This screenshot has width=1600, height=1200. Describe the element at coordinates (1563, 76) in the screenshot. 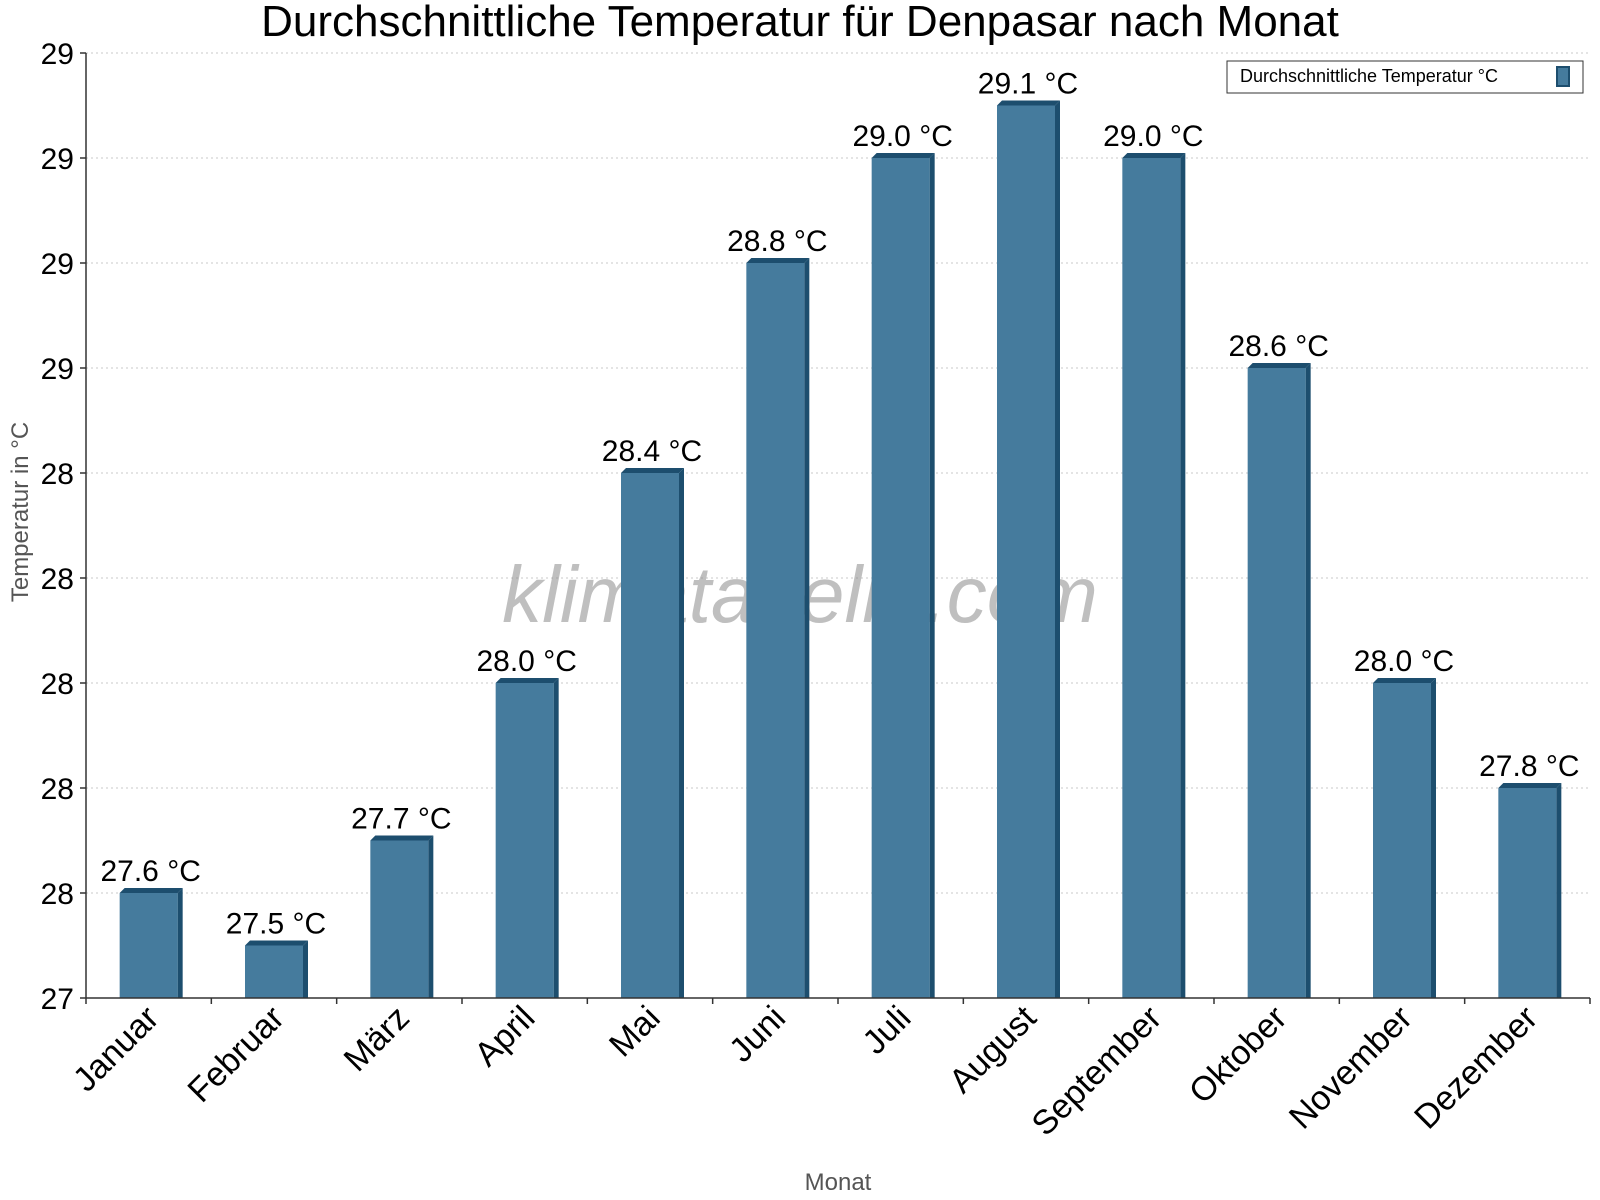

I see `legend-swatch` at that location.